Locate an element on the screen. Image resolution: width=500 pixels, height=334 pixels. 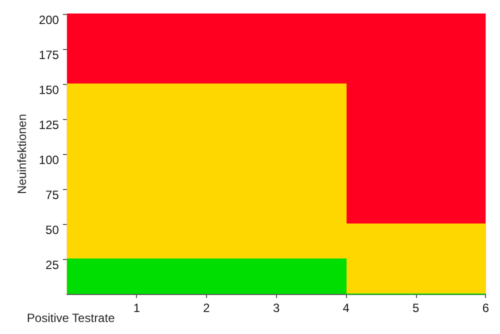
x-tick-label: 2 is located at coordinates (206, 308).